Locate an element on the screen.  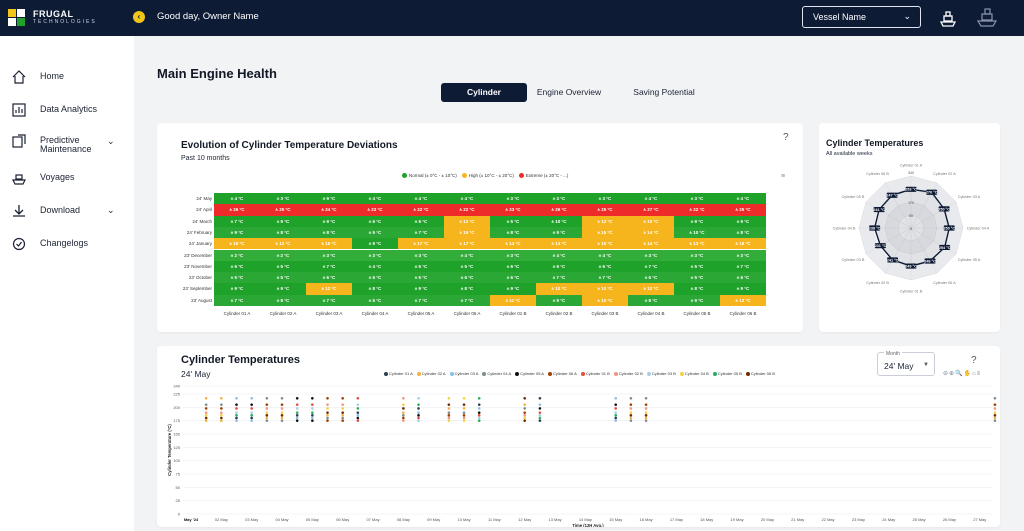
heatmap-cell: ± 26 °C is located at coordinates (559, 210).